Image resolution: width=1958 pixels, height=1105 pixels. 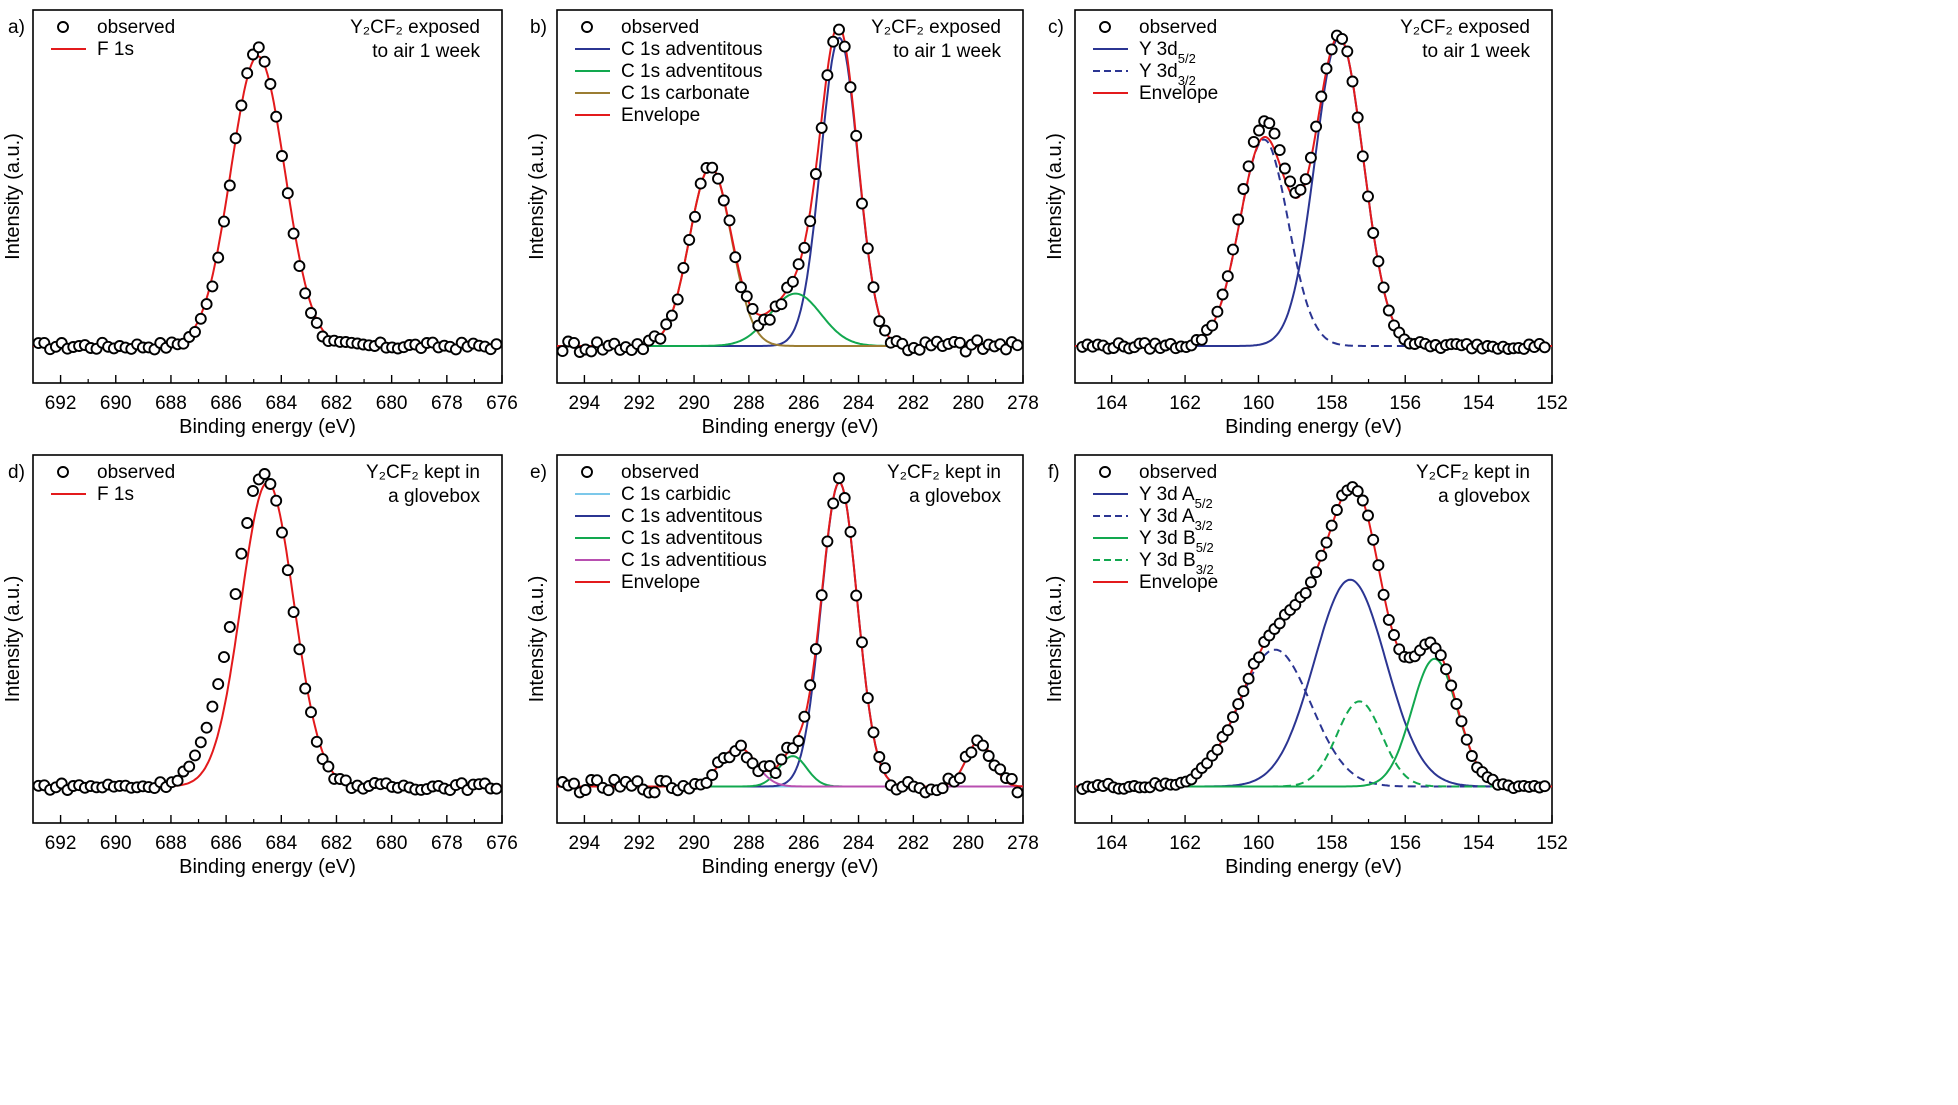 What do you see at coordinates (116, 843) in the screenshot?
I see `x-tick-label: 690` at bounding box center [116, 843].